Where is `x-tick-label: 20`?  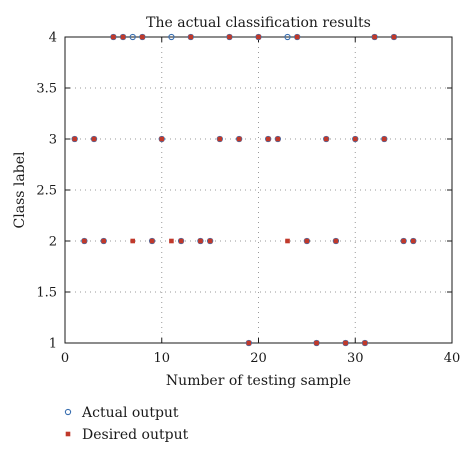
x-tick-label: 20 is located at coordinates (258, 358).